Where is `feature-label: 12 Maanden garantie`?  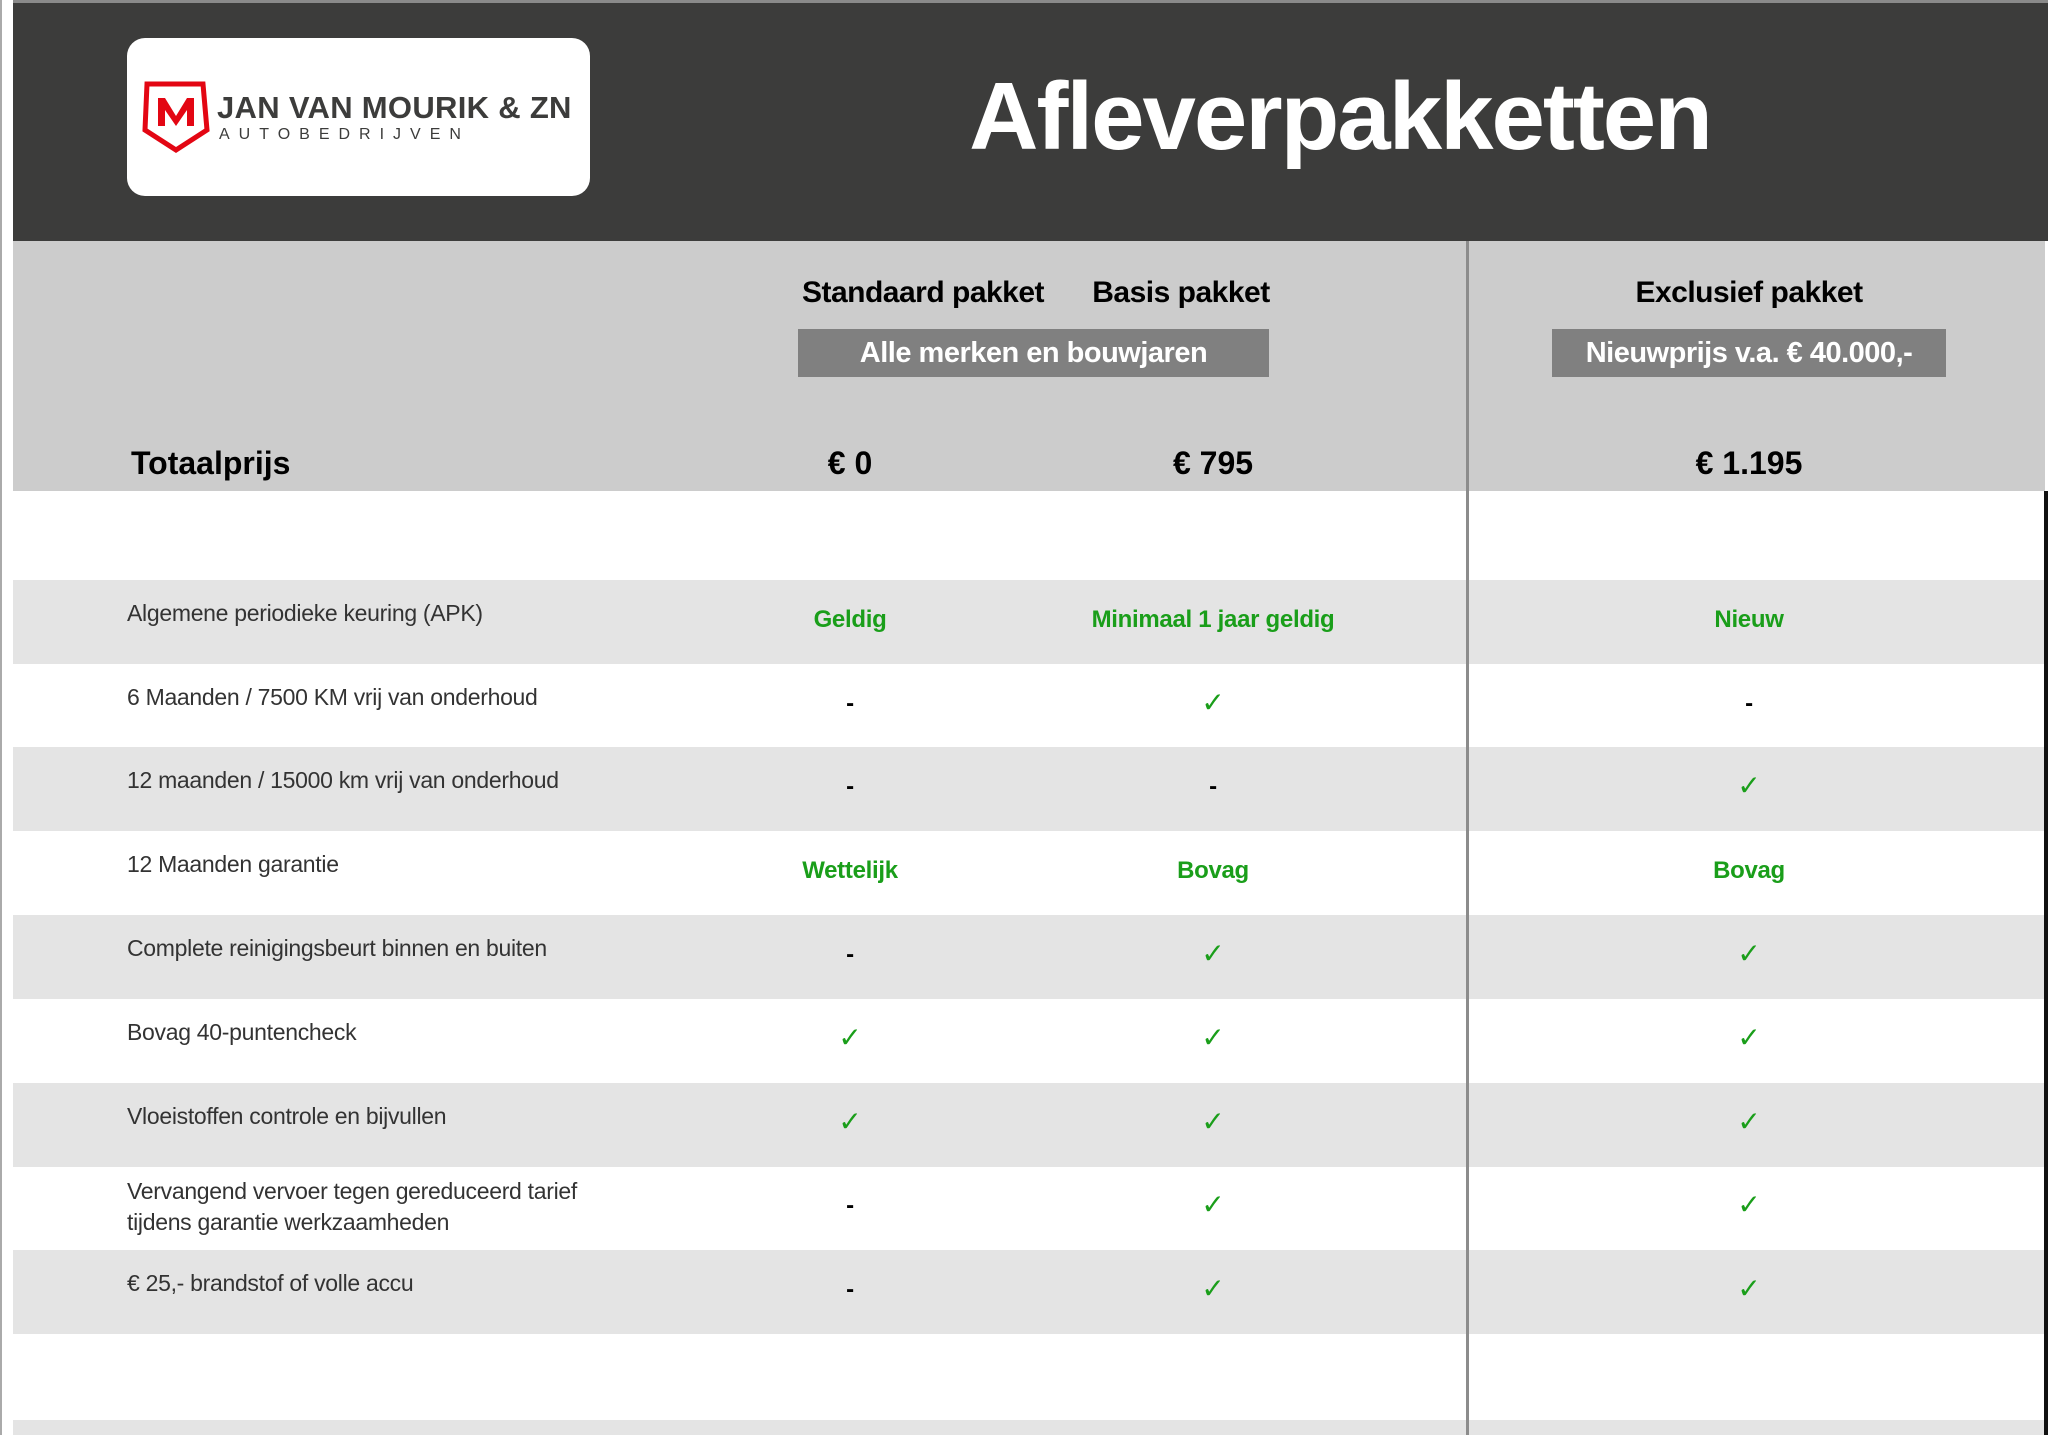
feature-label: 12 Maanden garantie is located at coordinates (233, 864).